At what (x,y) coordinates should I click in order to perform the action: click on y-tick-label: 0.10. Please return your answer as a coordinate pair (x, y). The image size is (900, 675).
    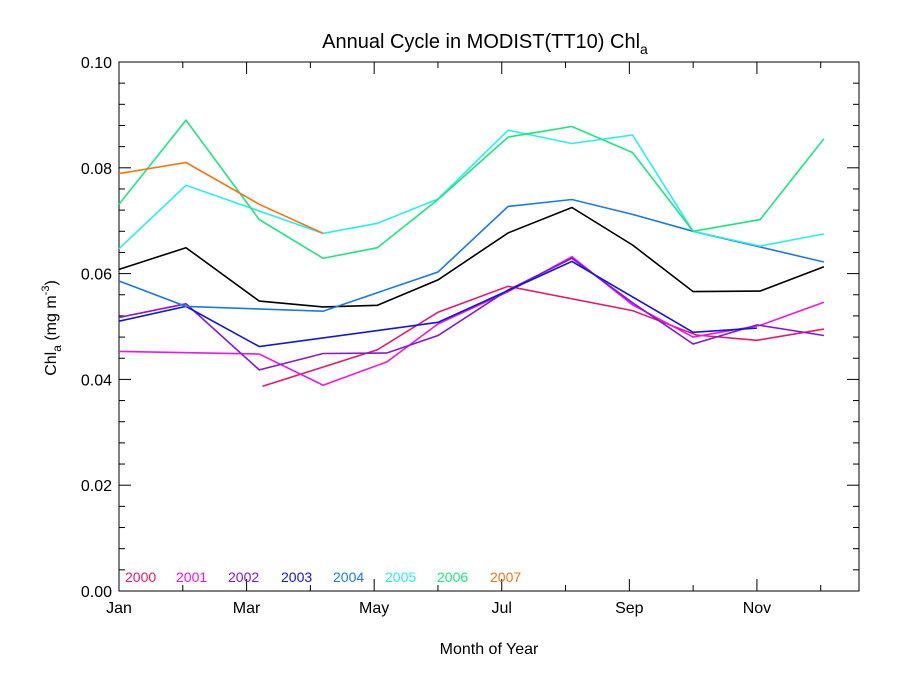
    Looking at the image, I should click on (96, 63).